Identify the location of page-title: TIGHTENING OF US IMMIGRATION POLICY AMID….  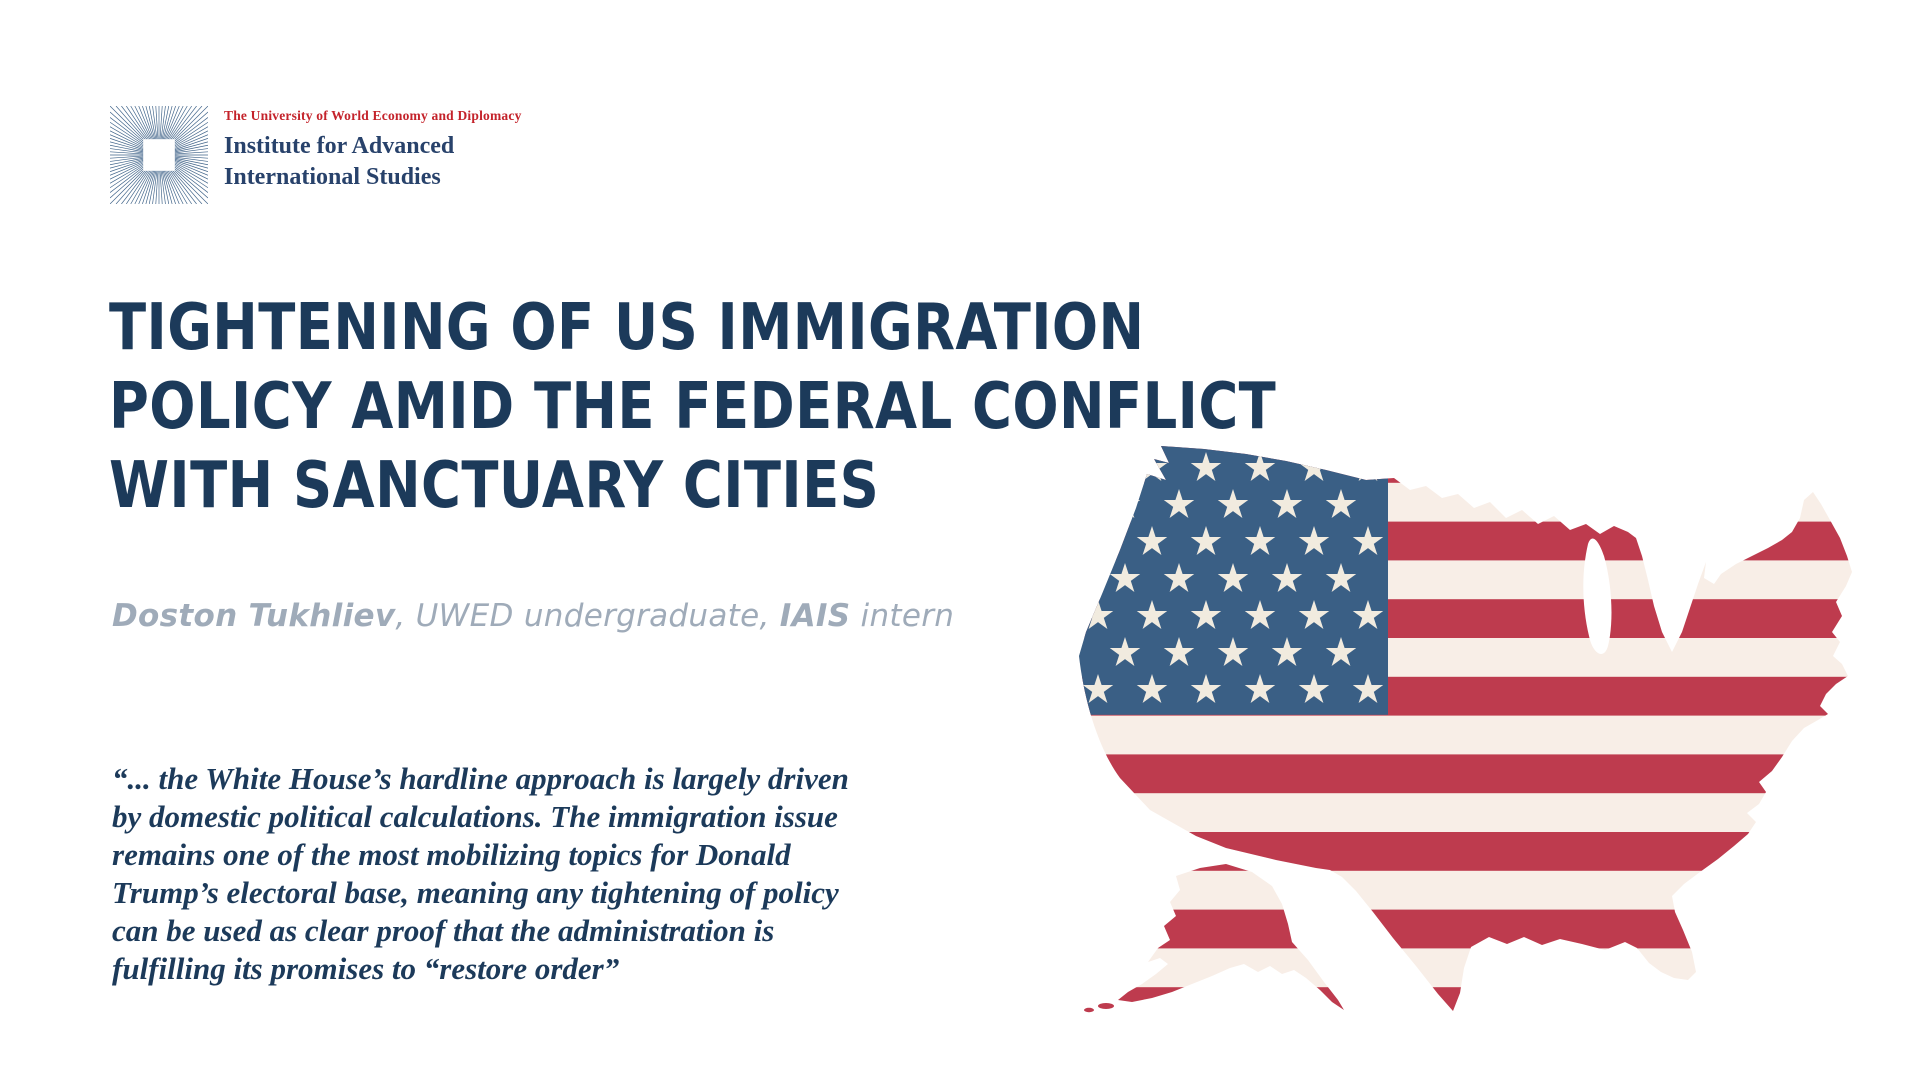
(693, 406).